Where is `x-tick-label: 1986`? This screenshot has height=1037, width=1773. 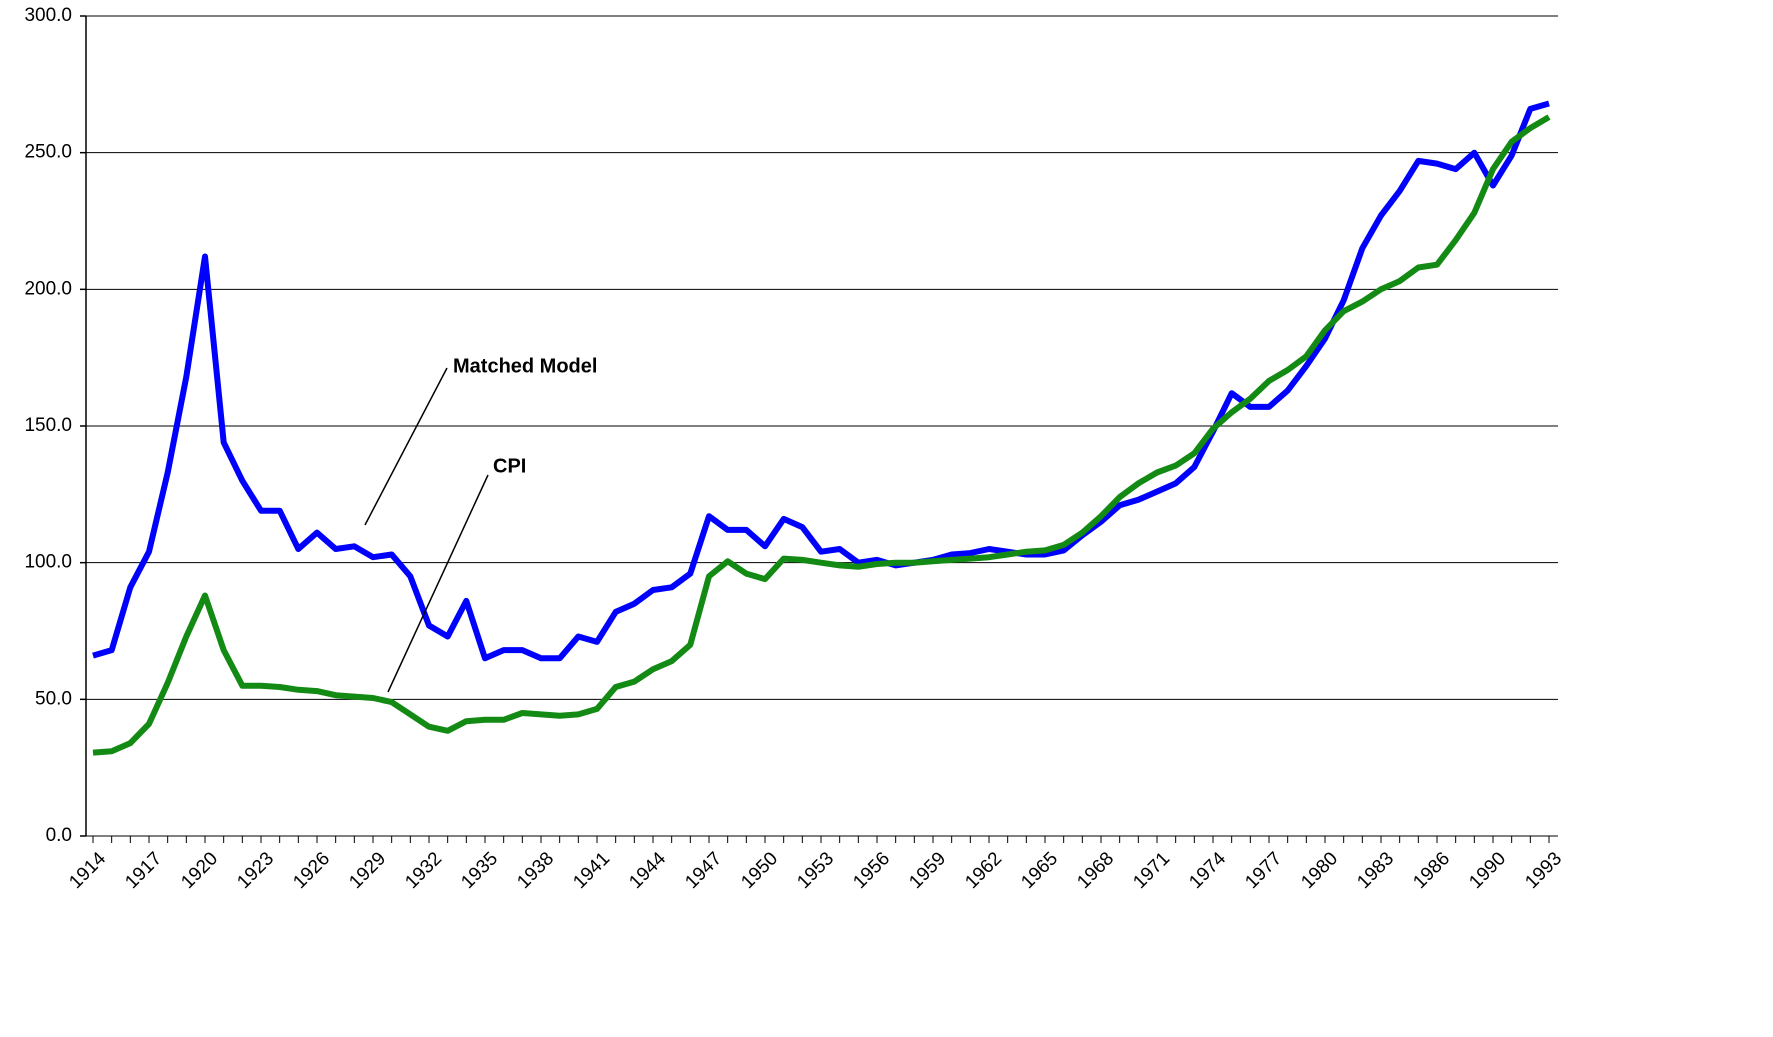 x-tick-label: 1986 is located at coordinates (1431, 870).